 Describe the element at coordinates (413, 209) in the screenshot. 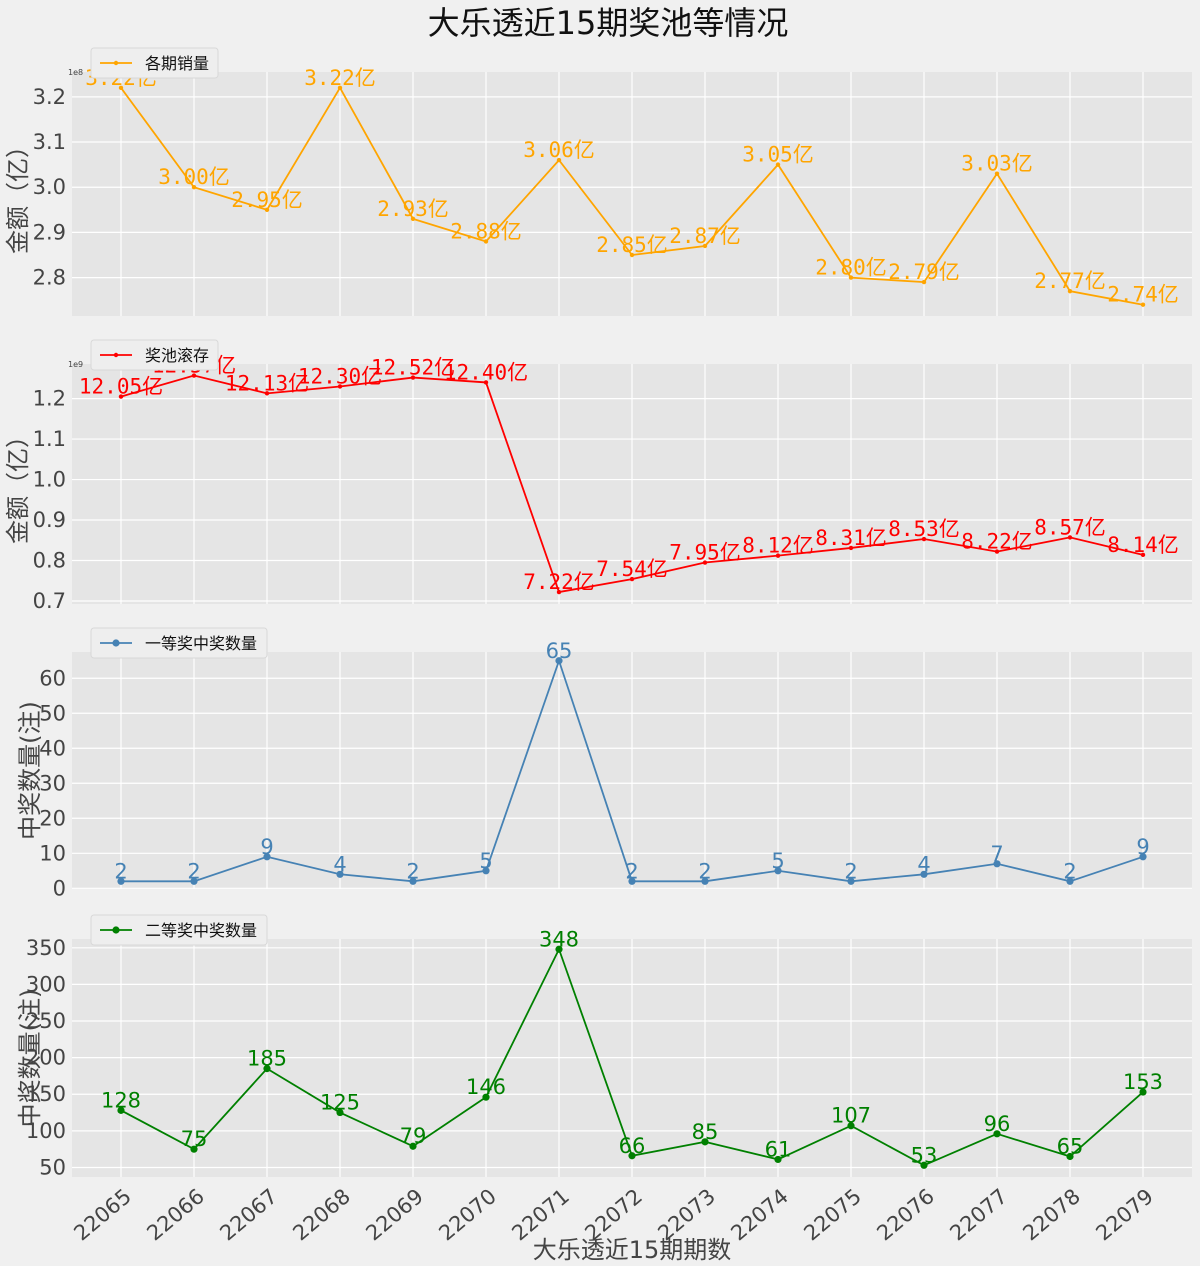

I see `data-label: 2.93亿` at that location.